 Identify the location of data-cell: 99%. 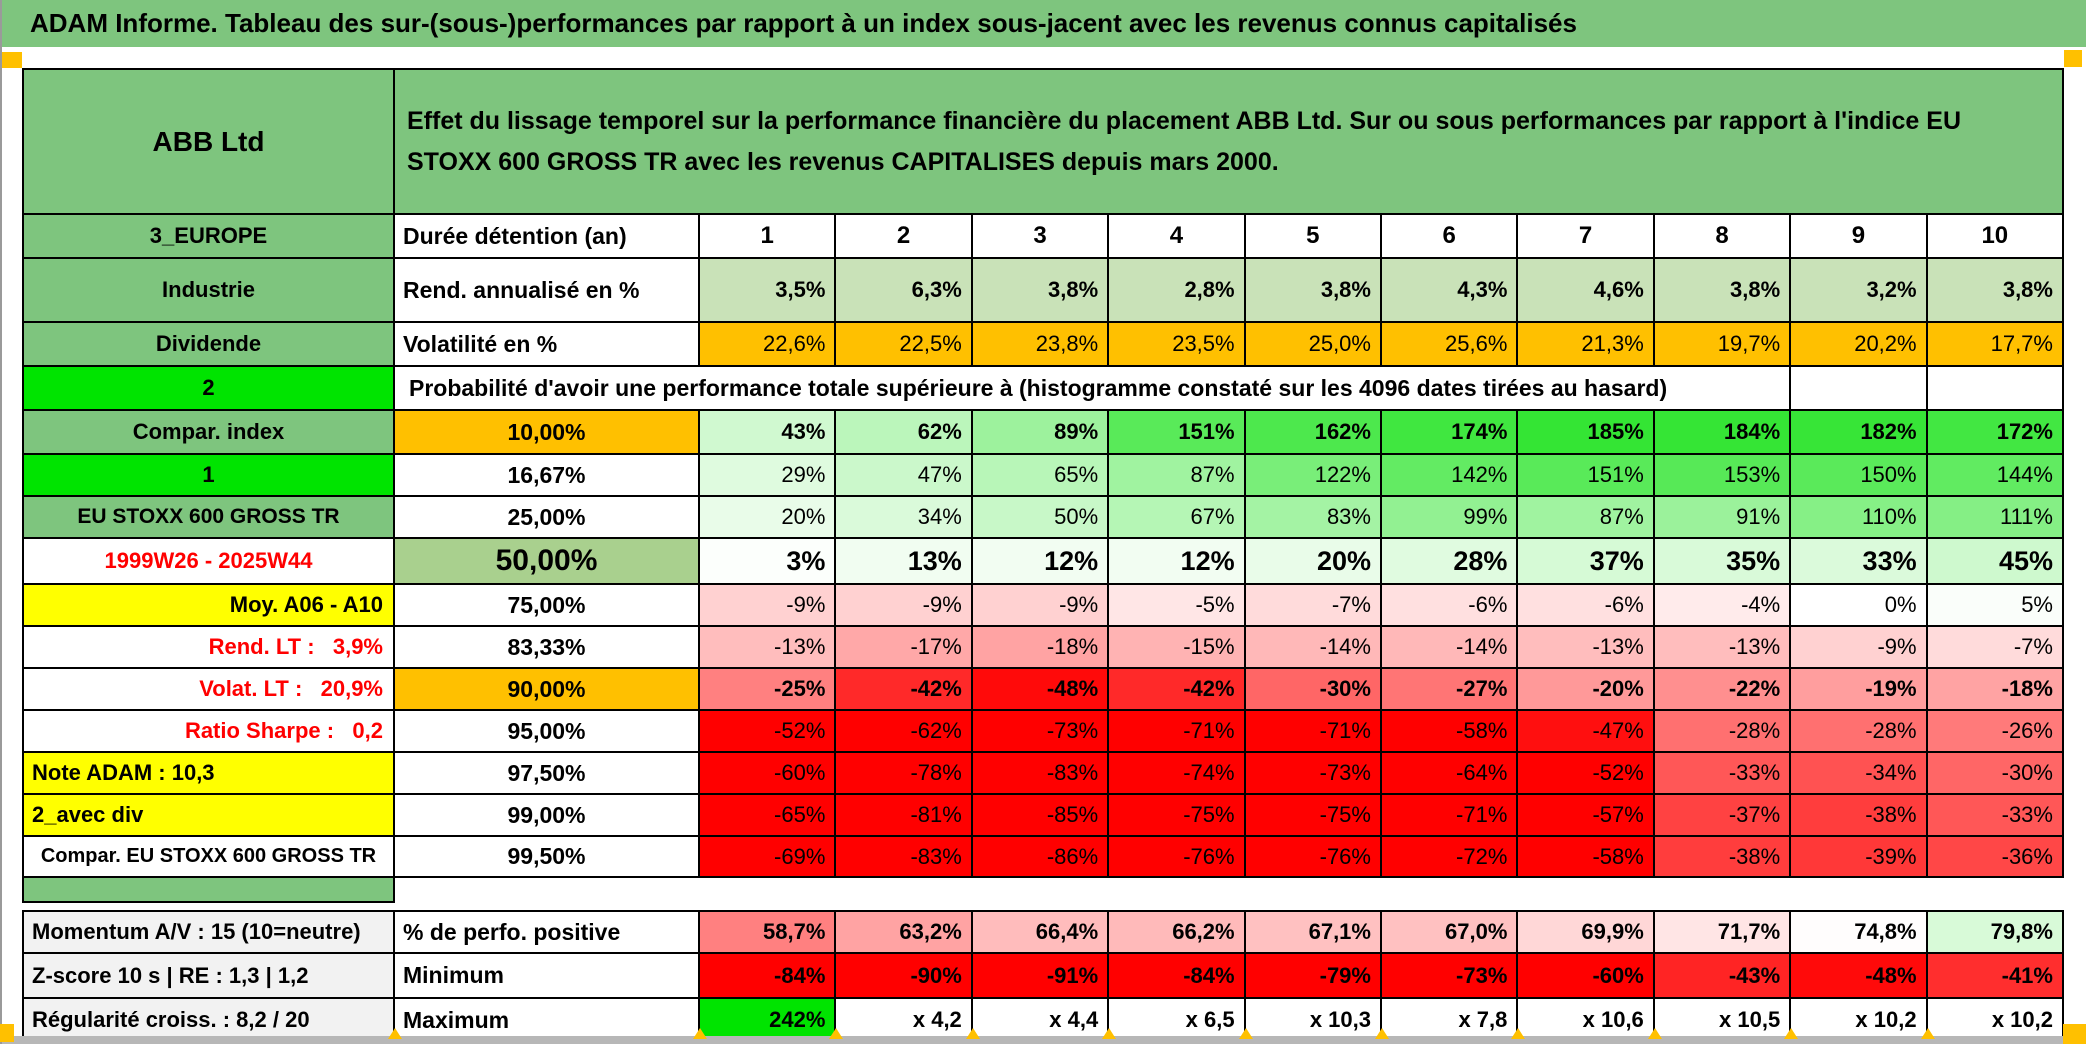
(1450, 518).